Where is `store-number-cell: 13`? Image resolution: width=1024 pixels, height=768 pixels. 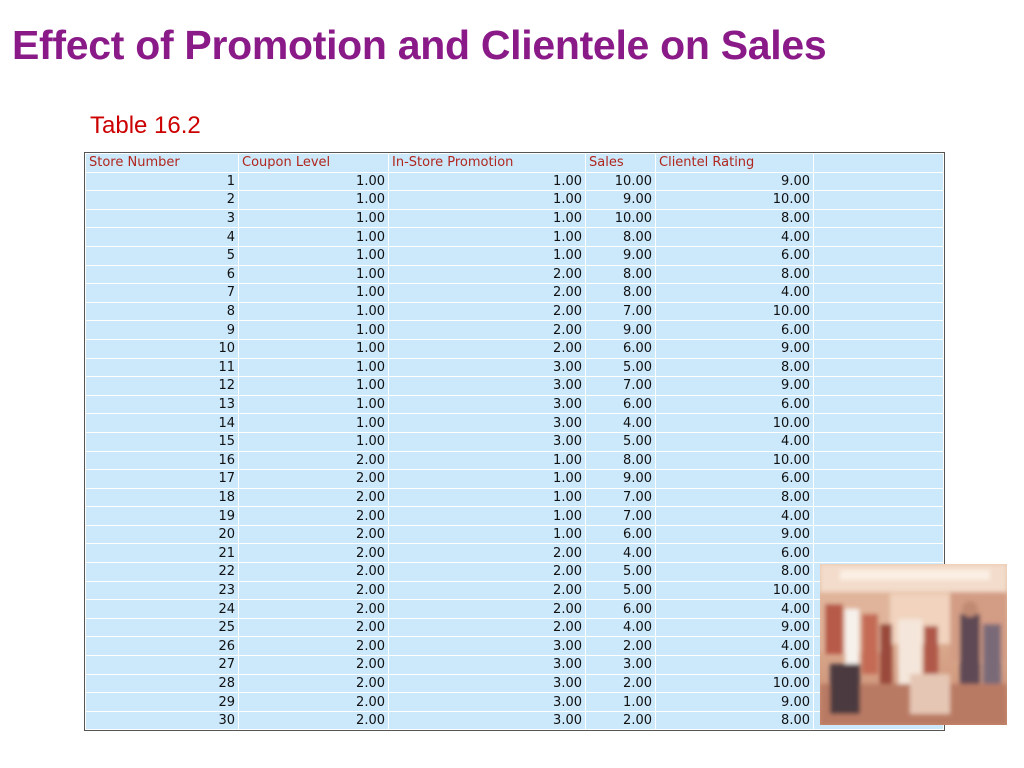 store-number-cell: 13 is located at coordinates (162, 404).